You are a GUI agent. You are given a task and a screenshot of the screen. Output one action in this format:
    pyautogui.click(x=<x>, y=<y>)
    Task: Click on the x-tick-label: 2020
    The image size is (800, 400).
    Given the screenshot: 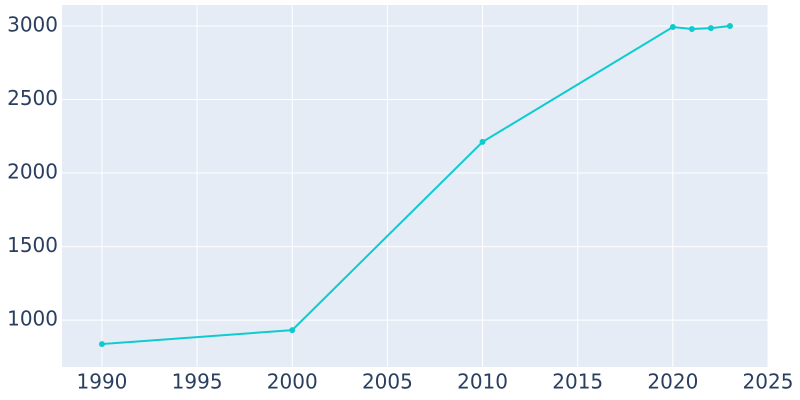 What is the action you would take?
    pyautogui.click(x=672, y=382)
    